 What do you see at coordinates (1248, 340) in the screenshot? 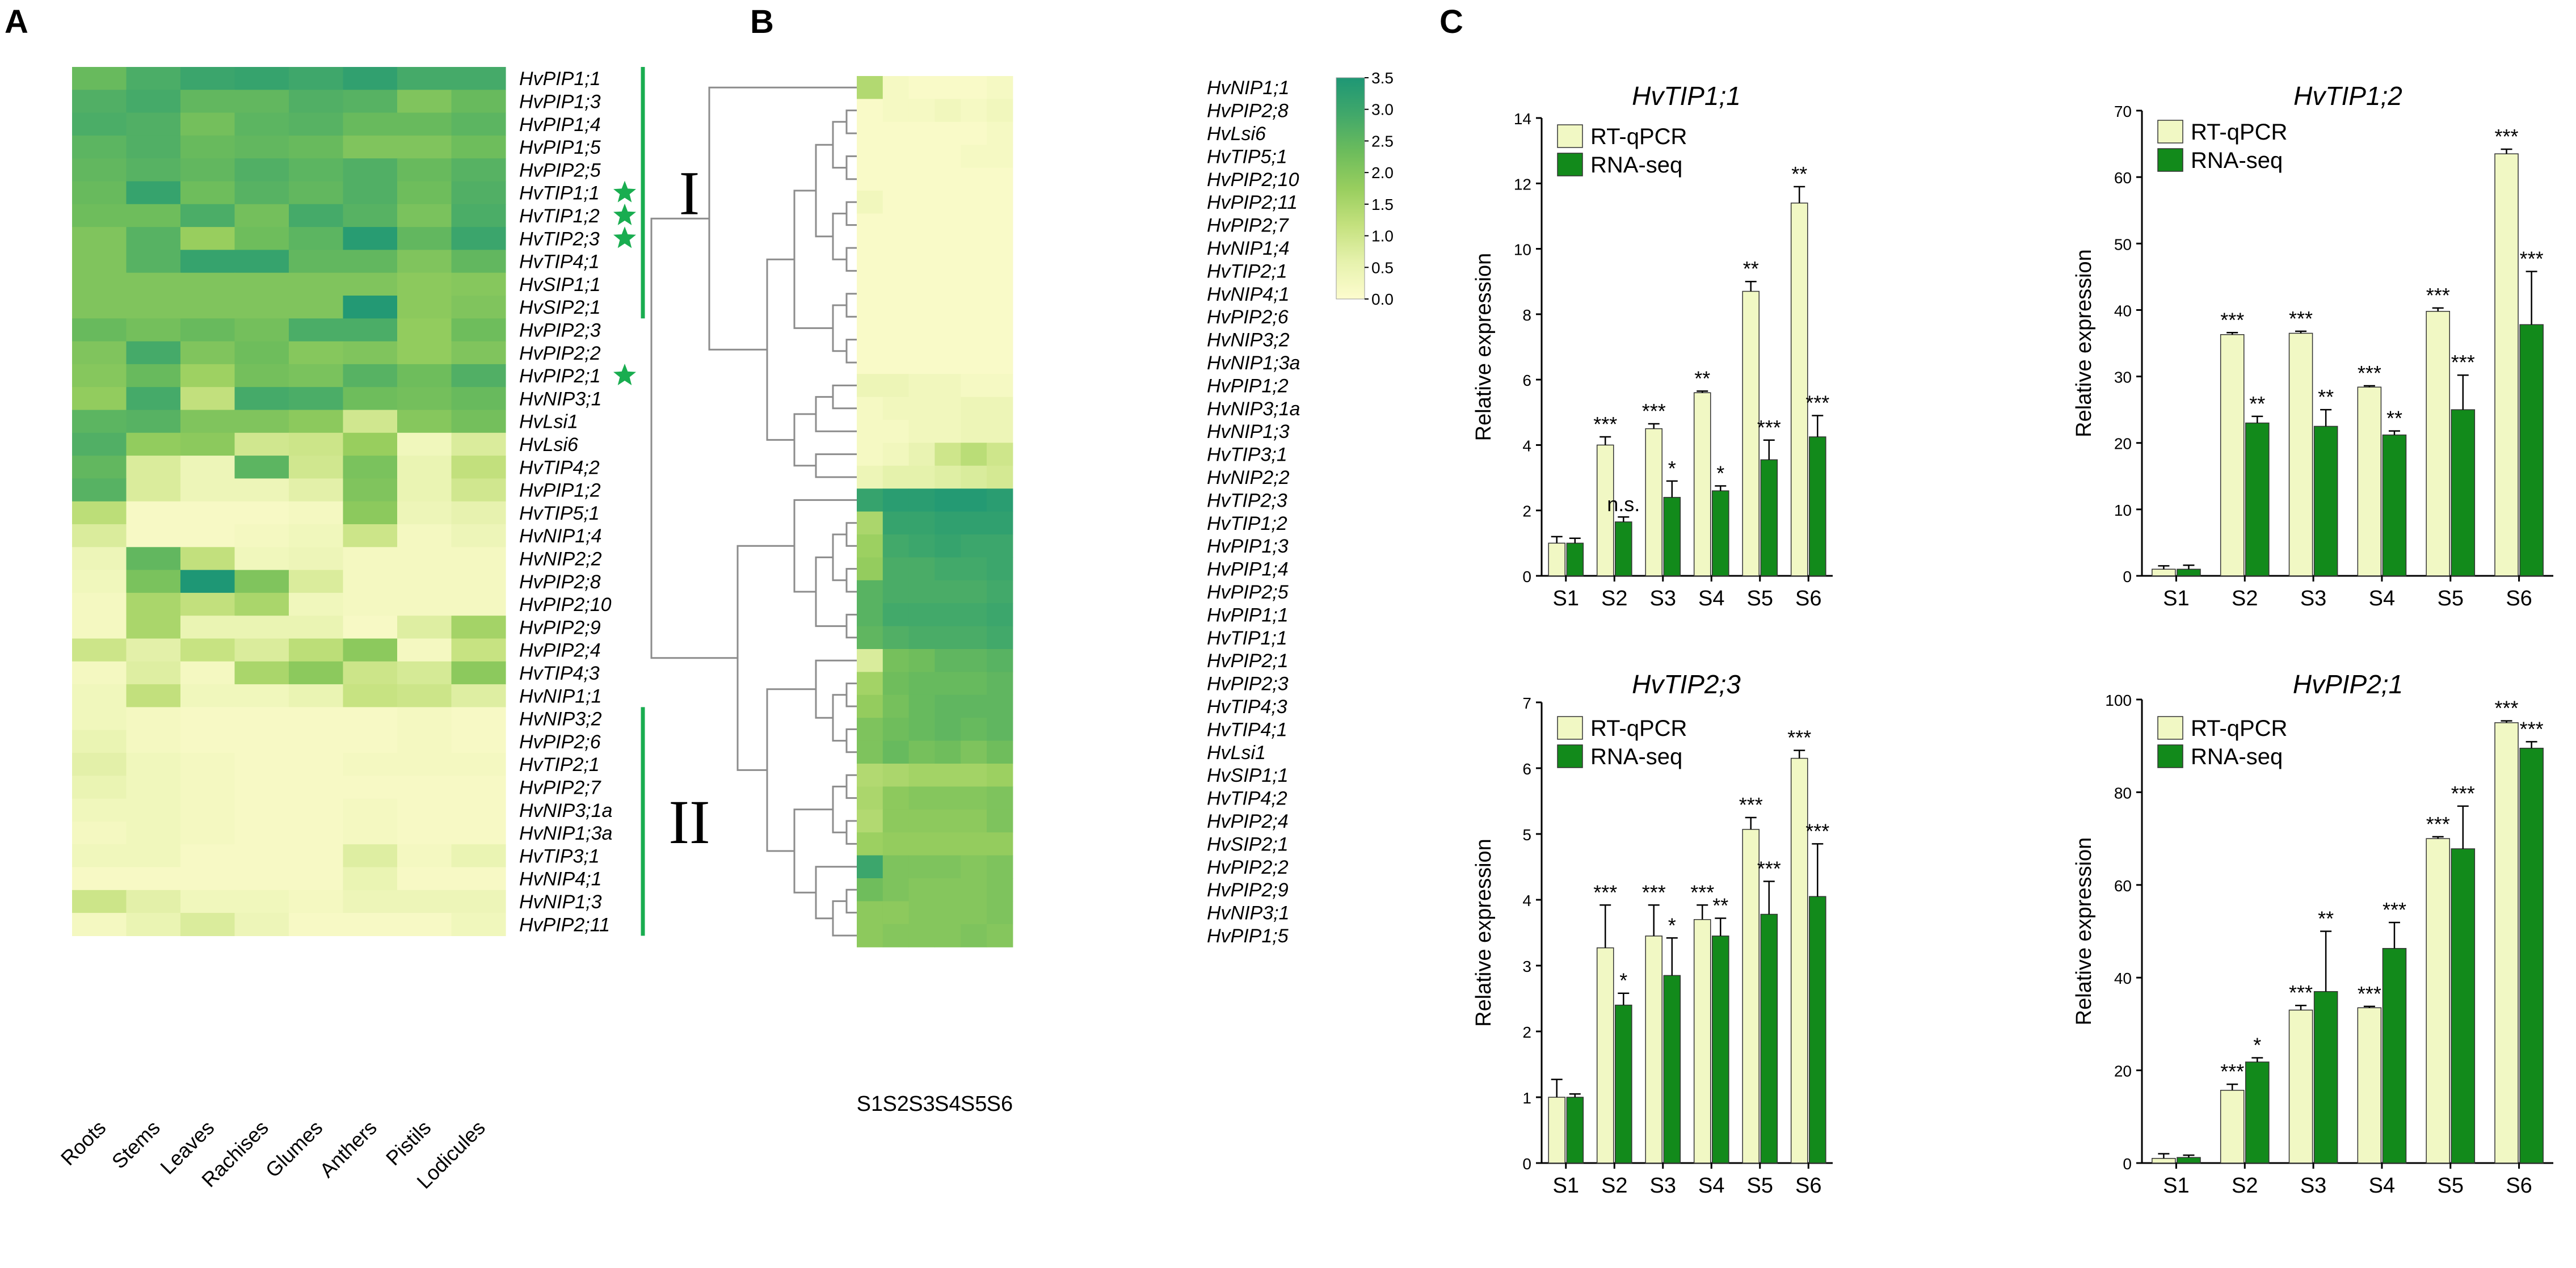
I see `row-label: HvNIP3;2` at bounding box center [1248, 340].